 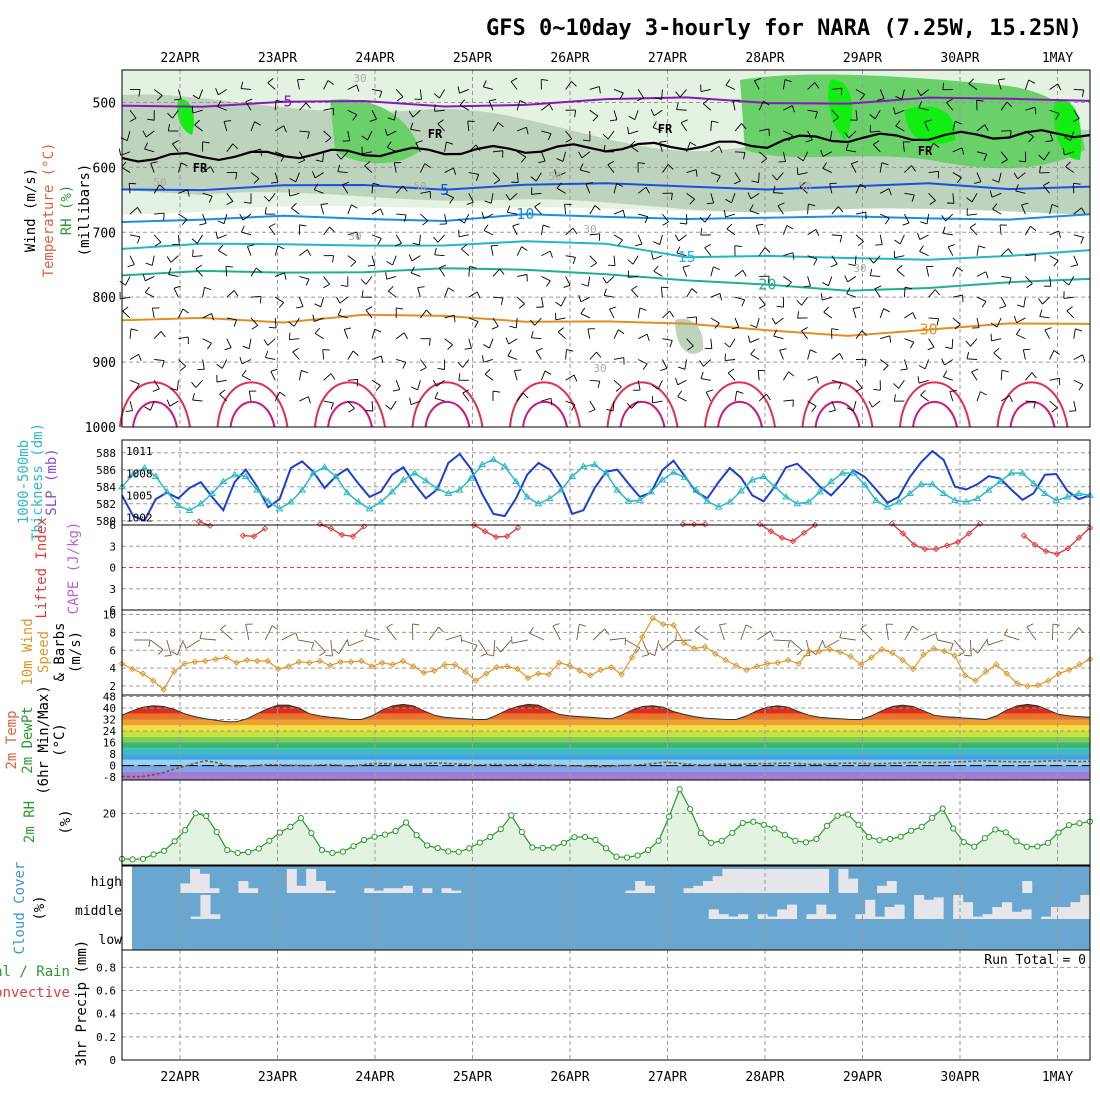 I want to click on lifted-index-point, so click(x=969, y=533).